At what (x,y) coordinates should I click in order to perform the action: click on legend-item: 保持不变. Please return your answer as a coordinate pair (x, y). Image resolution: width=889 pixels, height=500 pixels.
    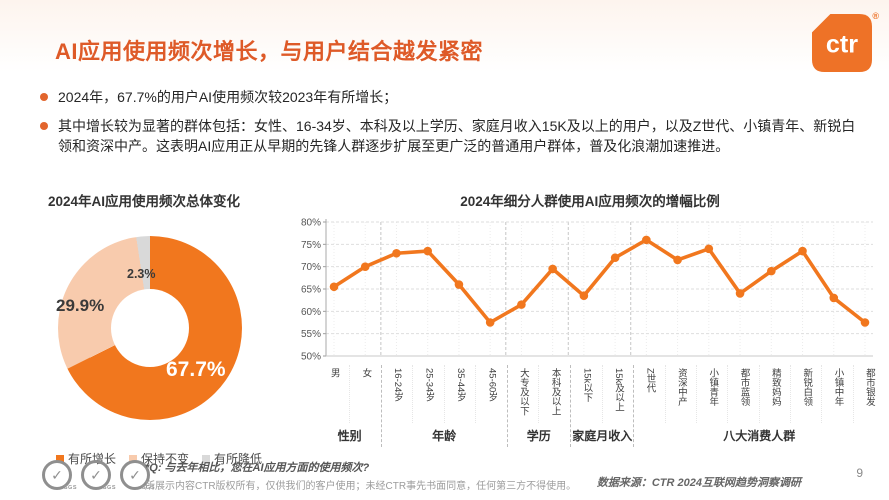
    Looking at the image, I should click on (159, 458).